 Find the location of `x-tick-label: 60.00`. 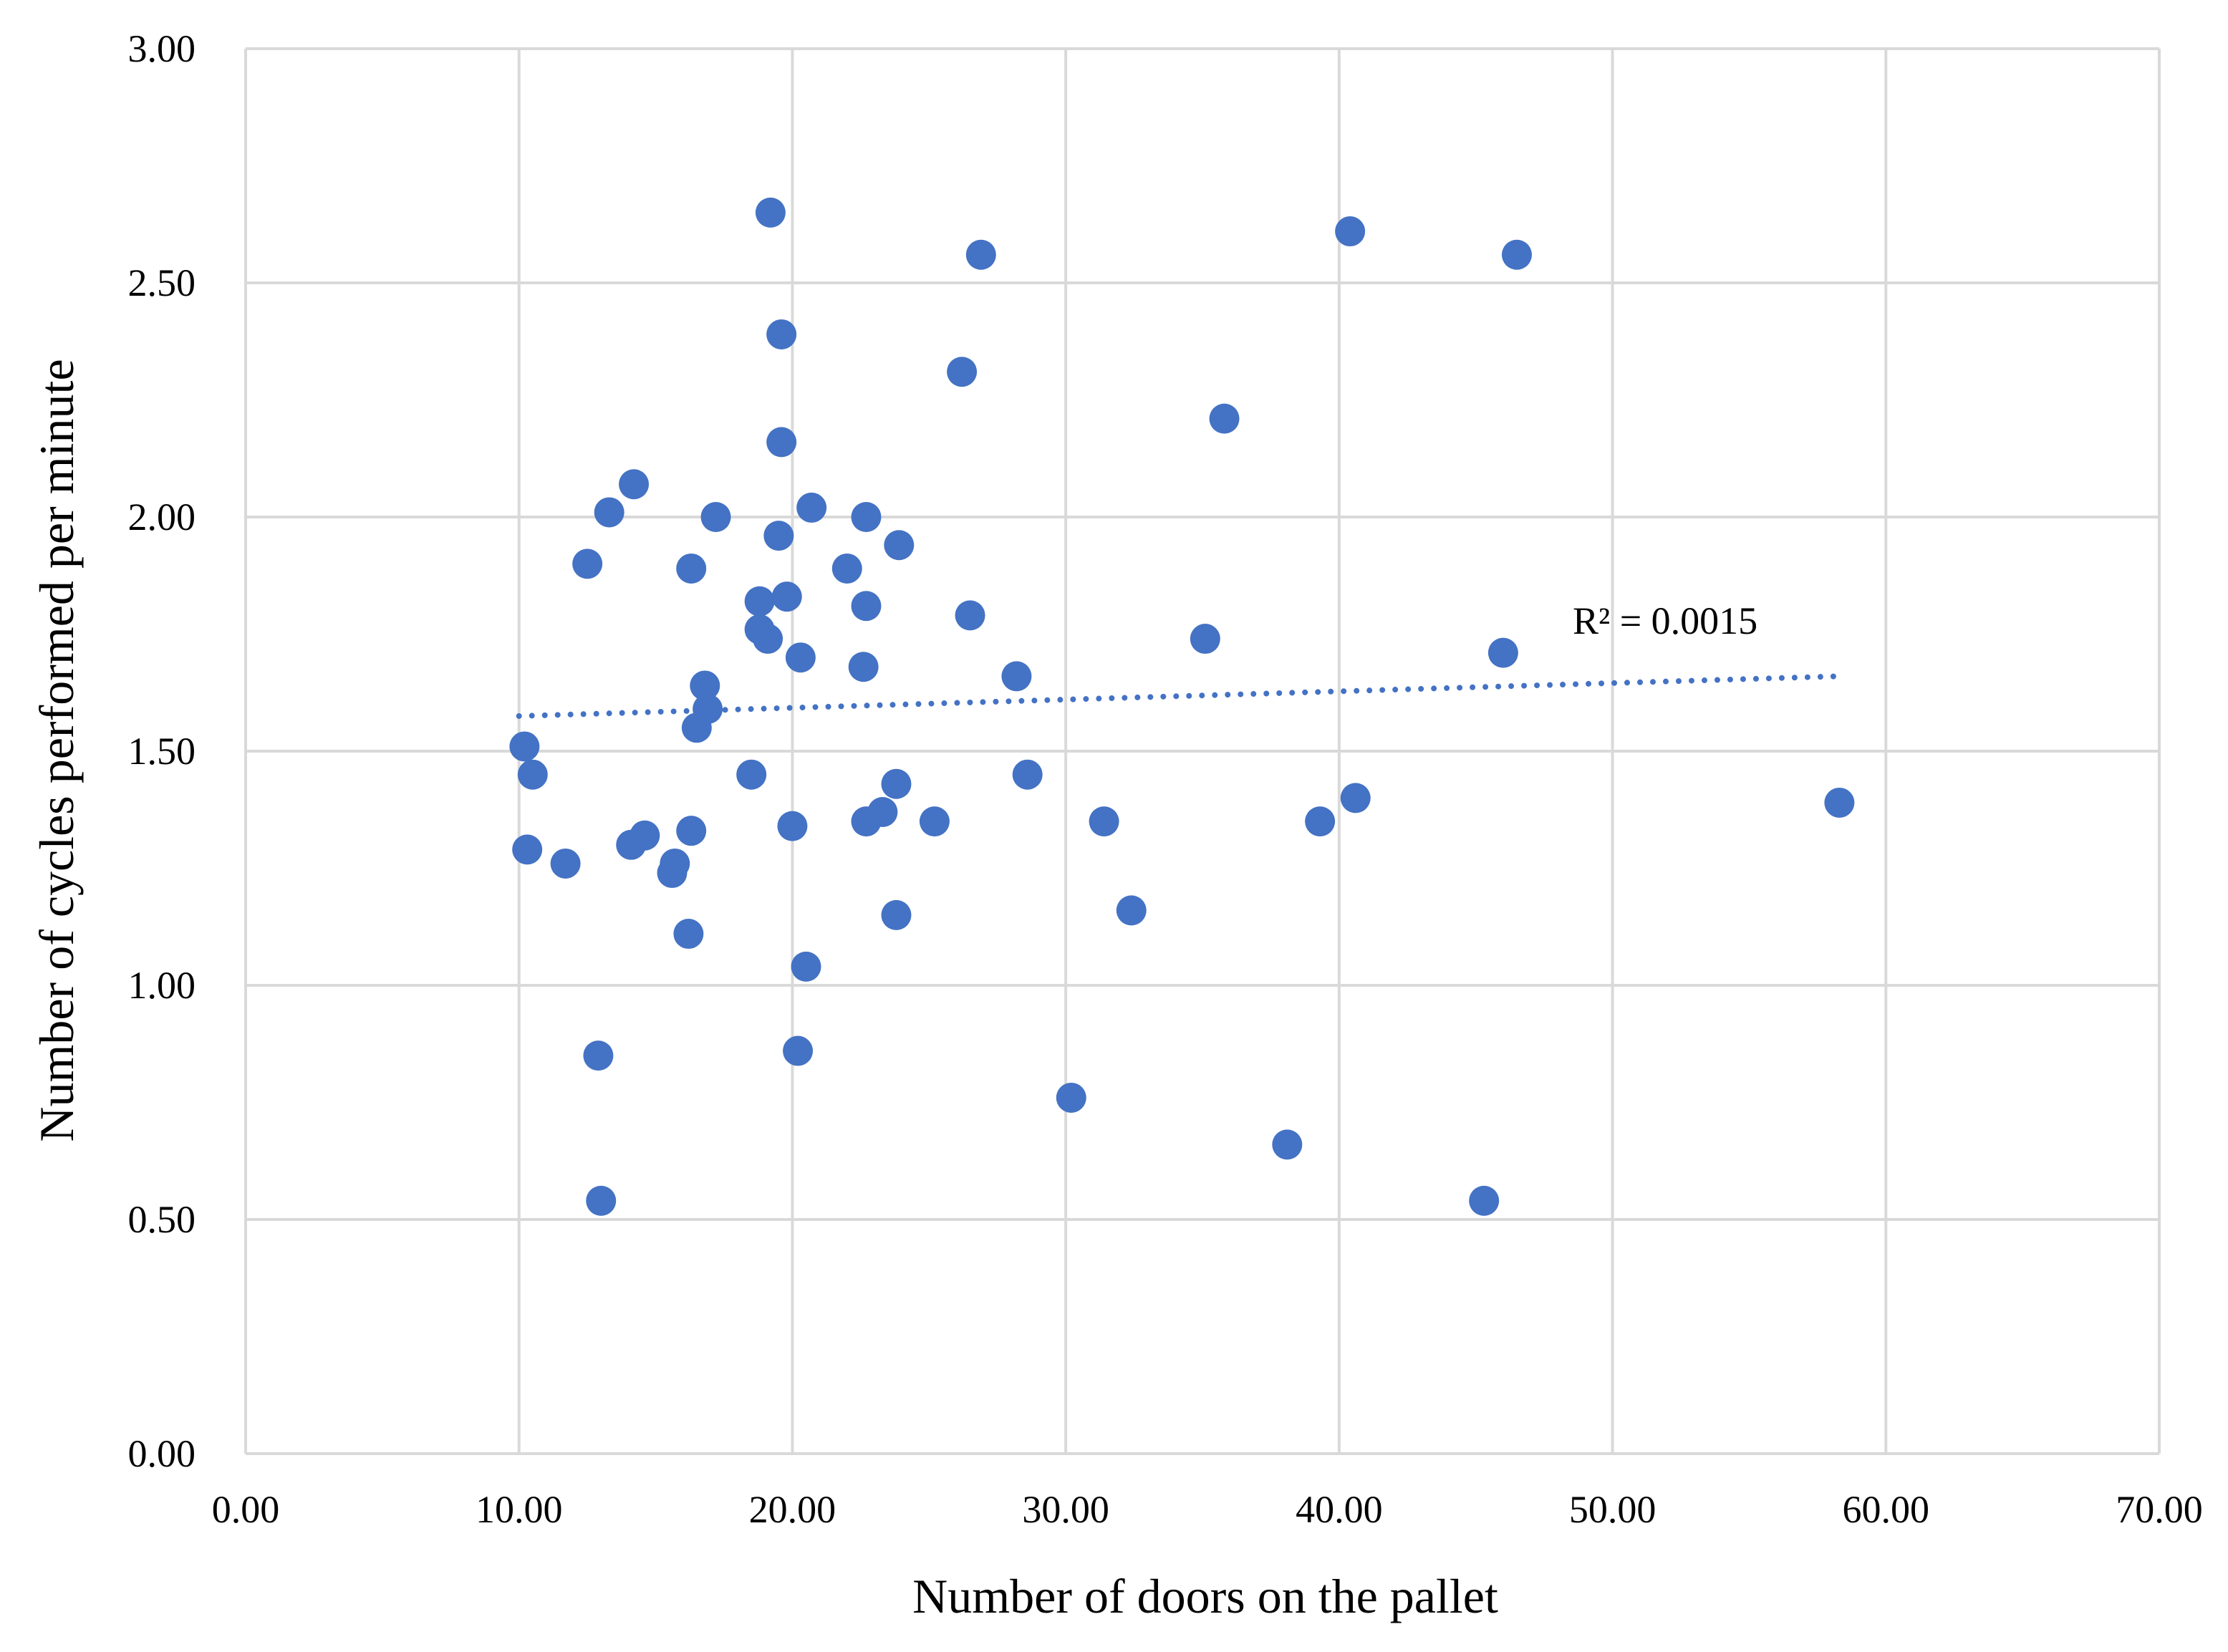

x-tick-label: 60.00 is located at coordinates (1887, 1510).